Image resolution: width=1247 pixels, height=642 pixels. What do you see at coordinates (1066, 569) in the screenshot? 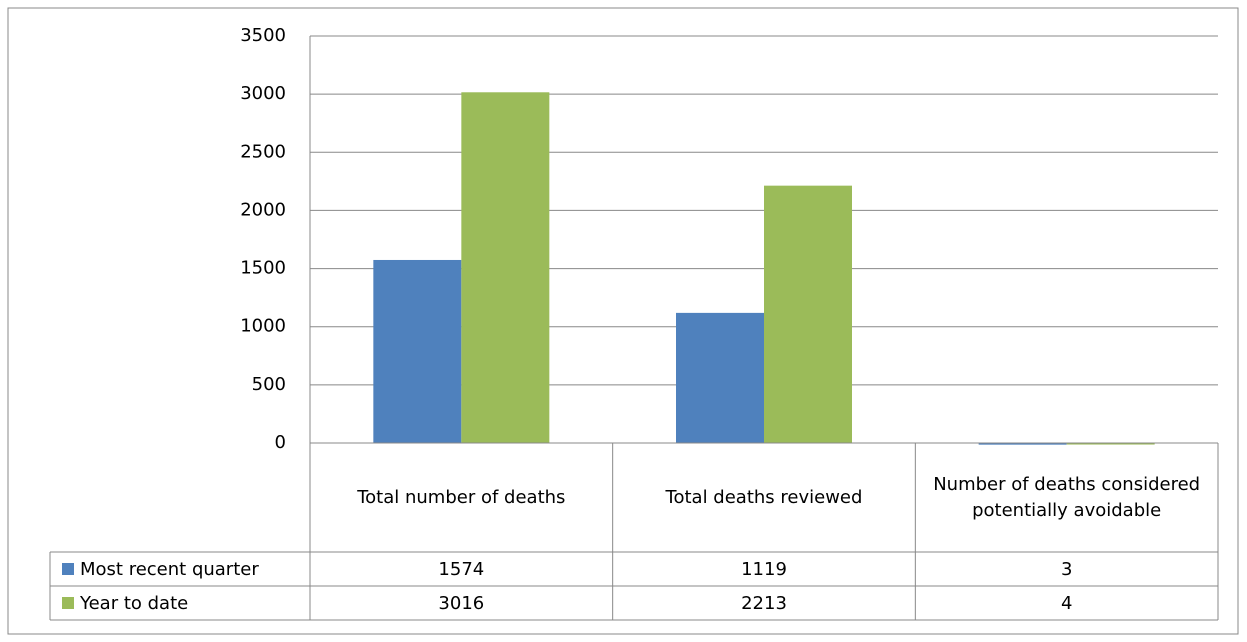
I see `table-value: 3` at bounding box center [1066, 569].